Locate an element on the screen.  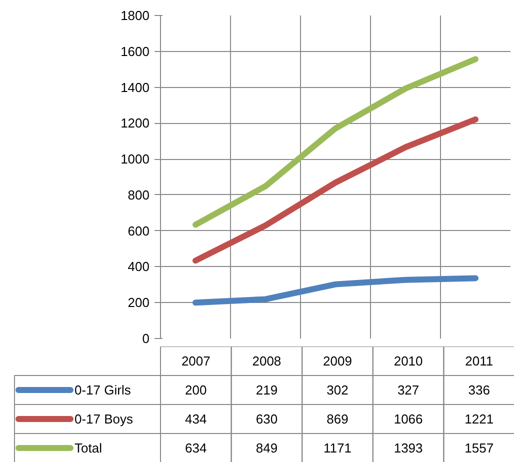
x-tick-label: 2009 is located at coordinates (337, 361).